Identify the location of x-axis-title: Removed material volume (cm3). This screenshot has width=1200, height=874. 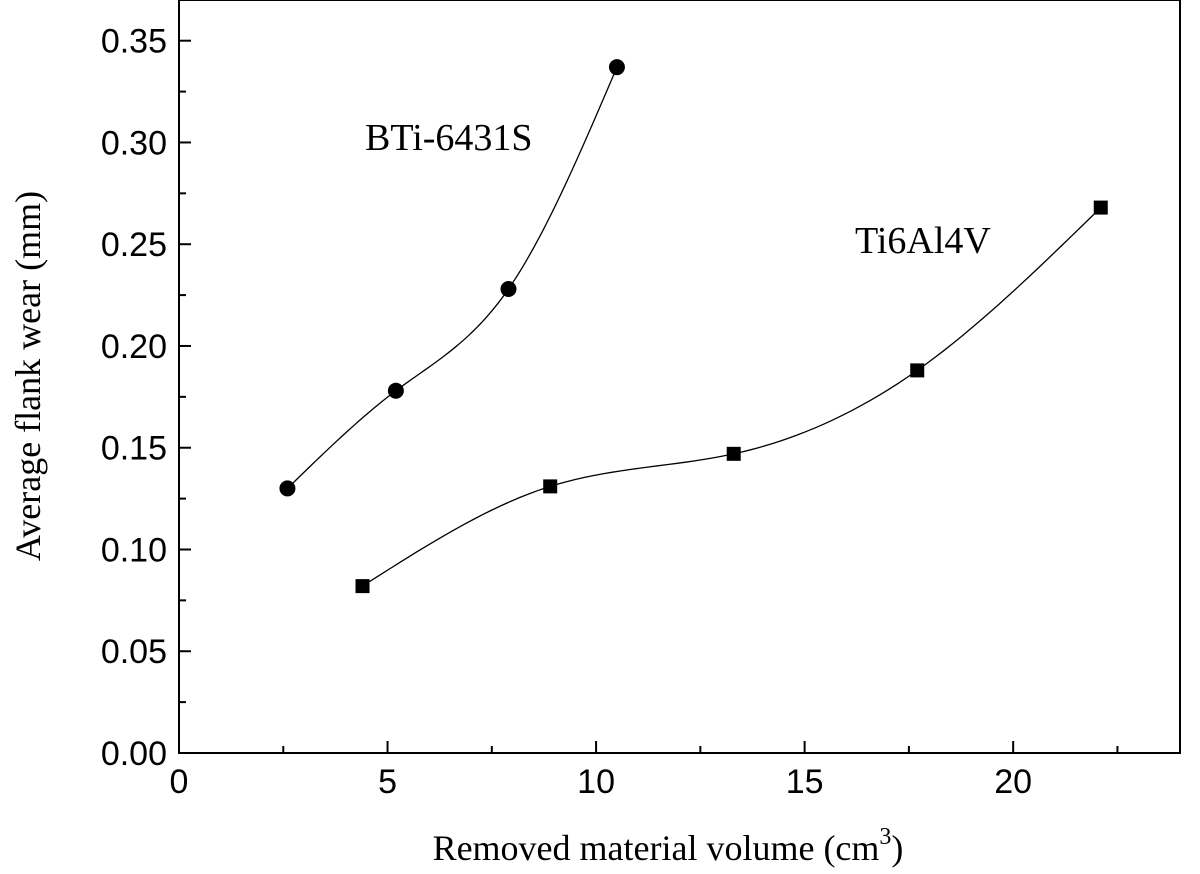
(668, 846).